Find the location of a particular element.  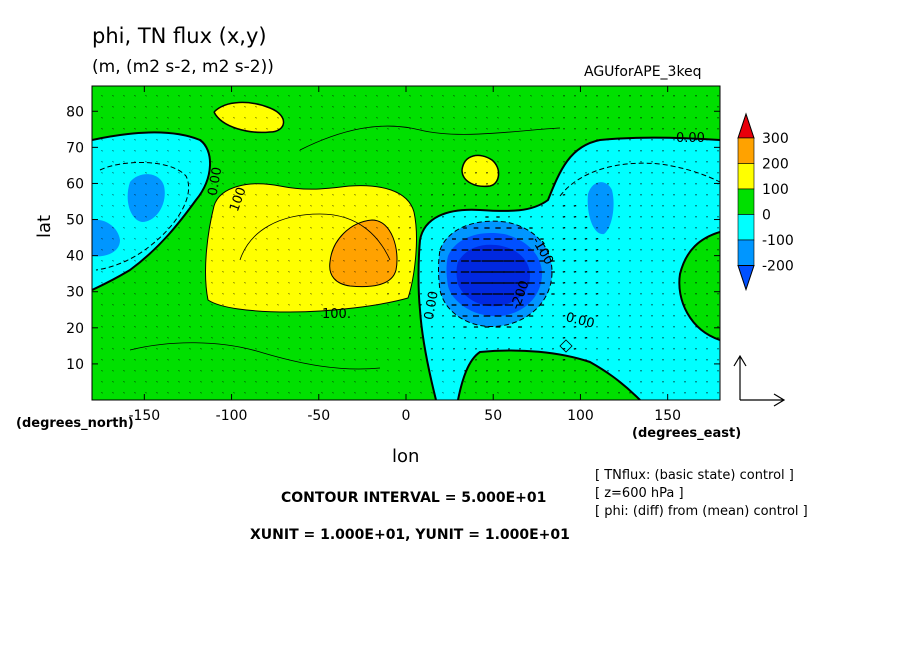

colorbar-label: -200 is located at coordinates (778, 267).